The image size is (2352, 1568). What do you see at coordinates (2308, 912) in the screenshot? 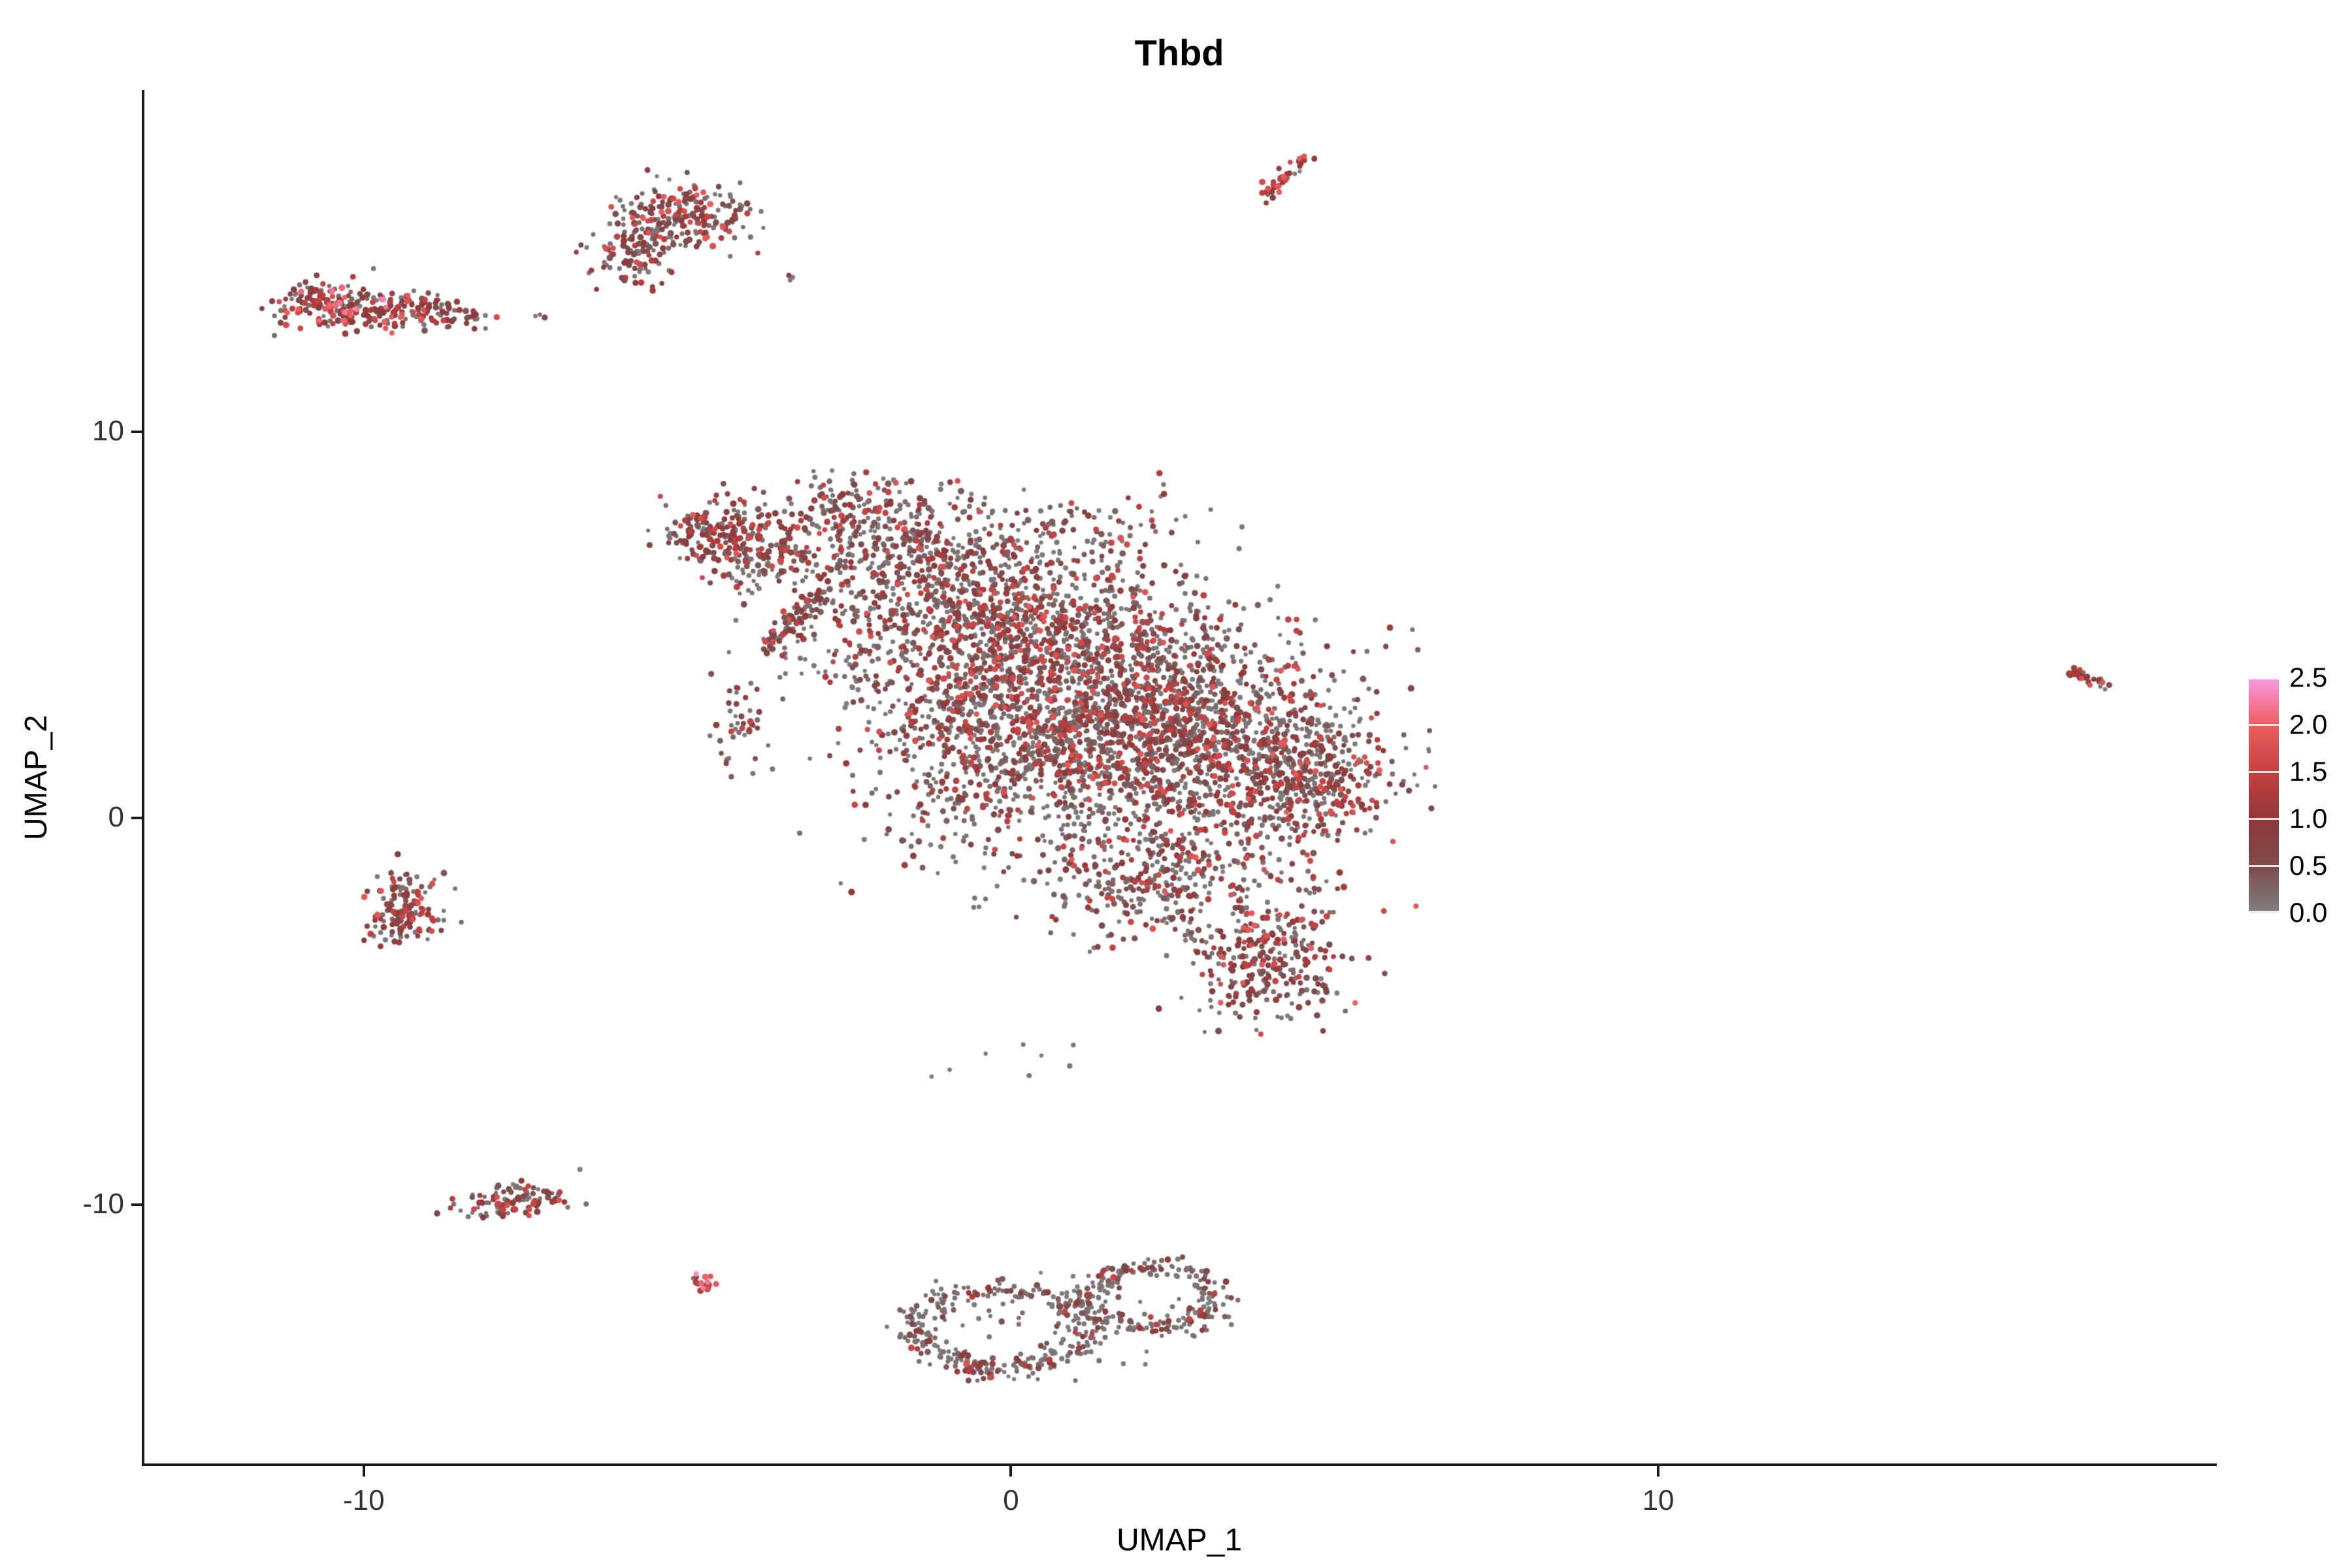
I see `legend-label: 0.0` at bounding box center [2308, 912].